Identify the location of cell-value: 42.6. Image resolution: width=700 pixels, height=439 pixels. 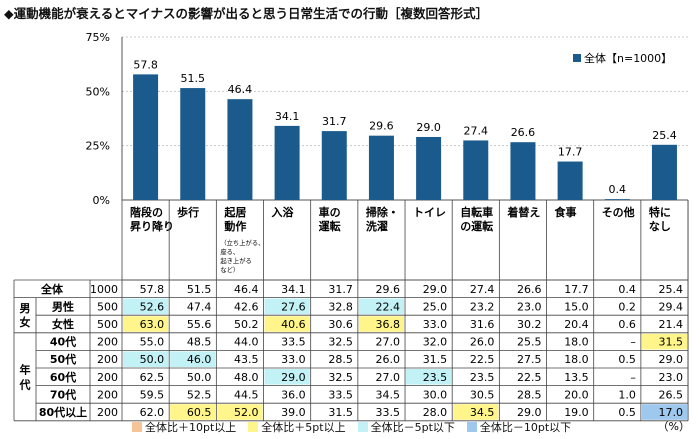
(246, 306).